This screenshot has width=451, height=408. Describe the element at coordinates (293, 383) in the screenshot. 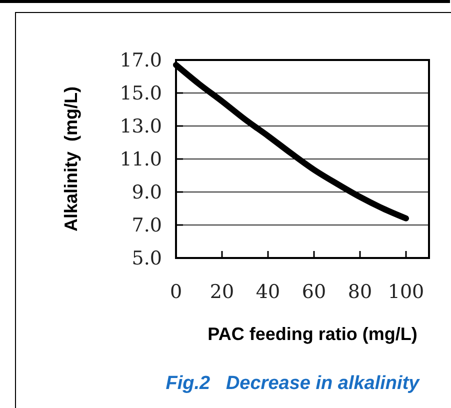

I see `caption: Fig.2 Decrease in alkalinity` at that location.